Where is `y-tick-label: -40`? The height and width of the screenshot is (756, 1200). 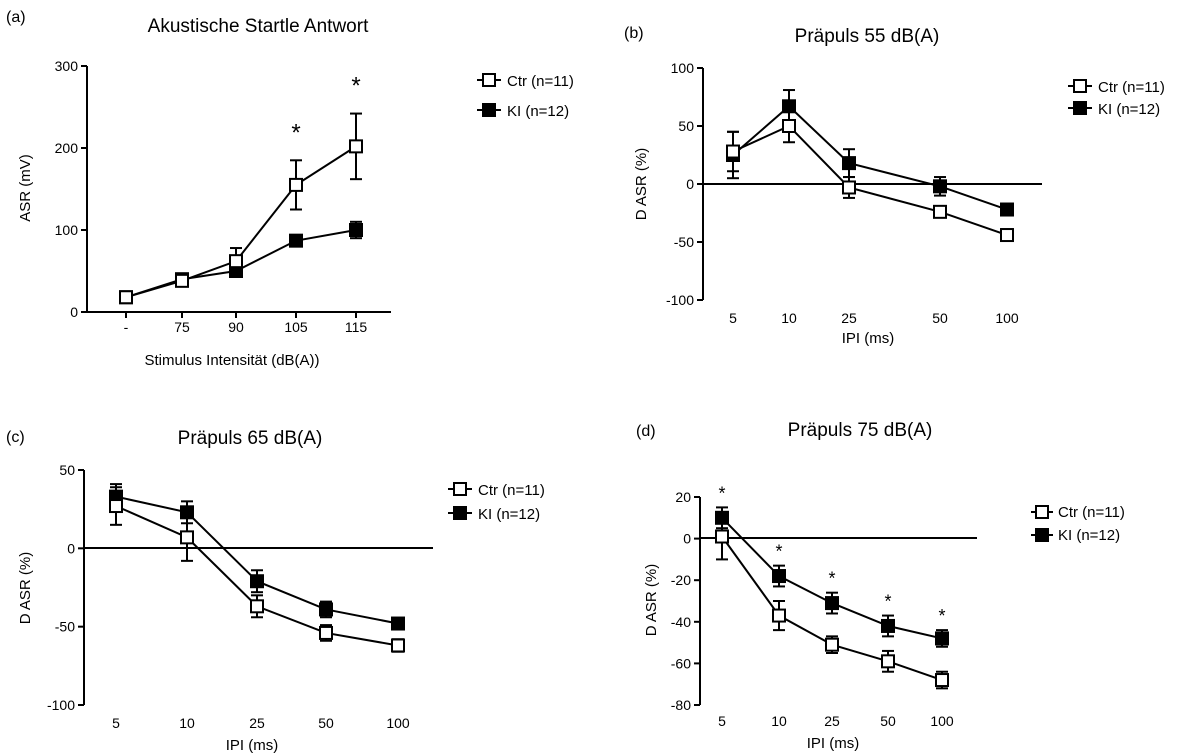
y-tick-label: -40 is located at coordinates (681, 622).